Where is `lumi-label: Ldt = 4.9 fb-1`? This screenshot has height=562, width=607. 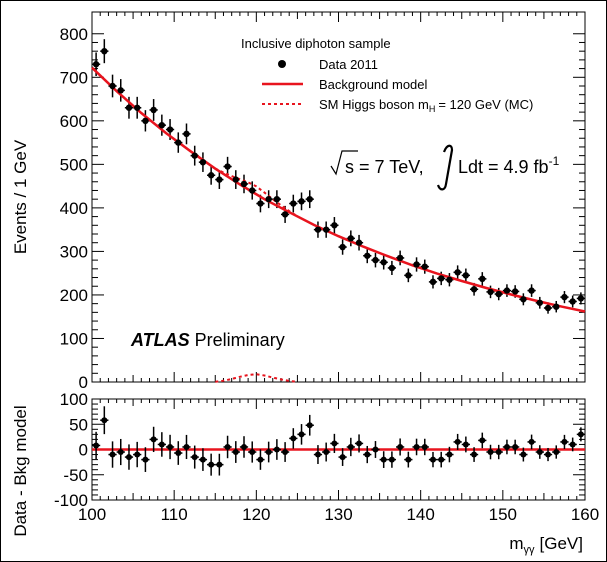
lumi-label: Ldt = 4.9 fb-1 is located at coordinates (509, 165).